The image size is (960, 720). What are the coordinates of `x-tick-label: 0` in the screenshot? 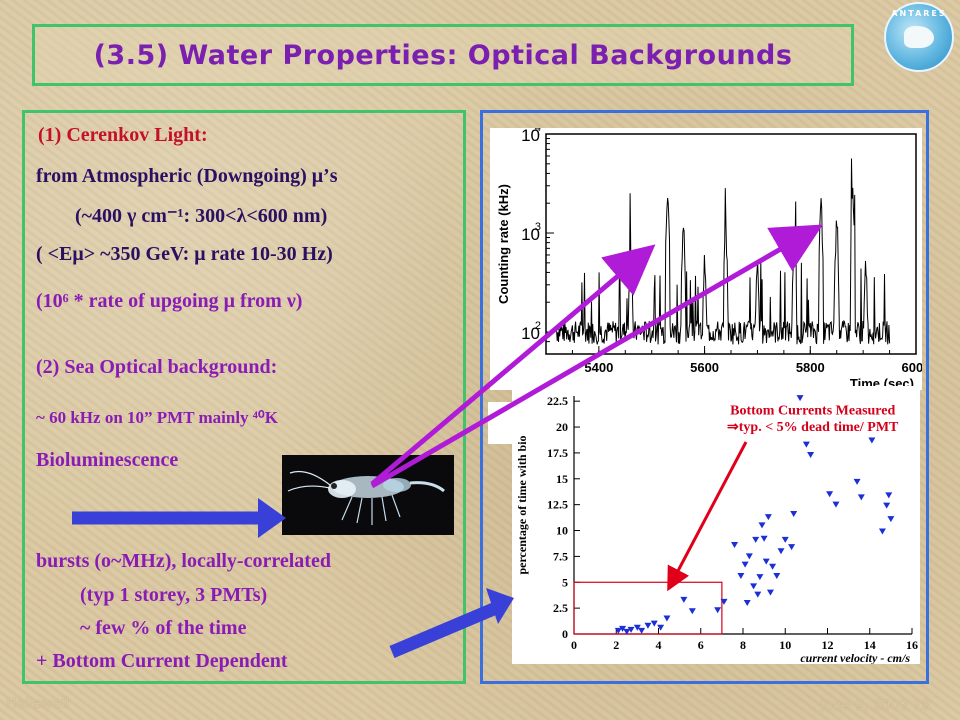 It's located at (574, 645).